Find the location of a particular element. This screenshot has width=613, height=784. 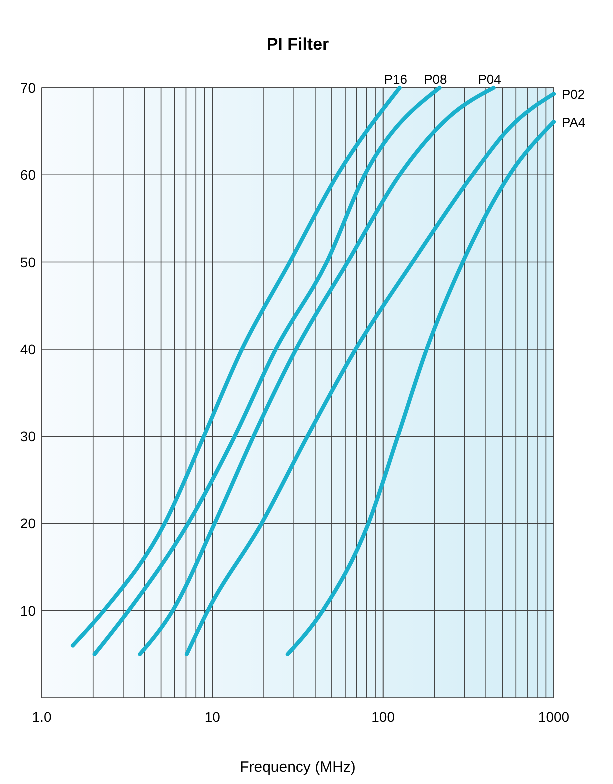

x-tick-label: 10 is located at coordinates (212, 717).